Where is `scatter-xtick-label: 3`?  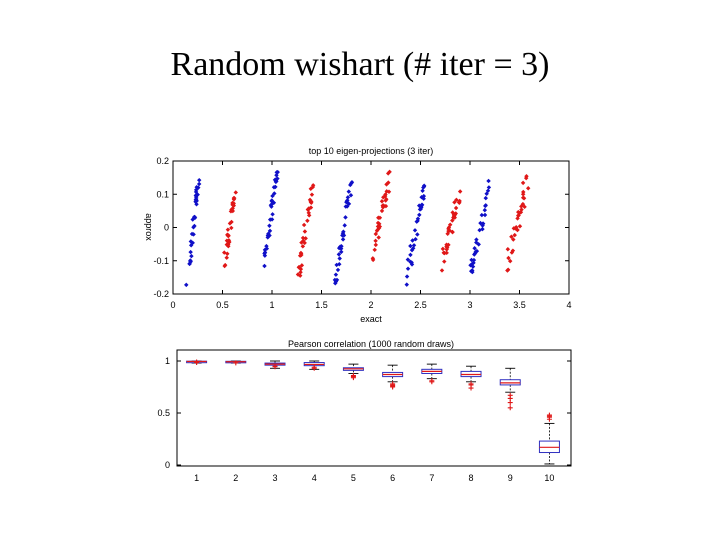 scatter-xtick-label: 3 is located at coordinates (469, 305).